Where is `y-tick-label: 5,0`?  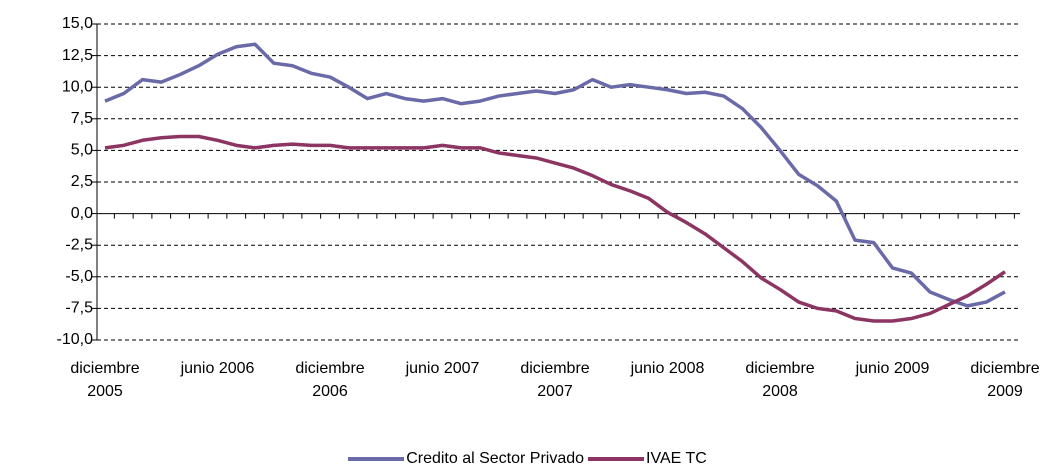 y-tick-label: 5,0 is located at coordinates (82, 150).